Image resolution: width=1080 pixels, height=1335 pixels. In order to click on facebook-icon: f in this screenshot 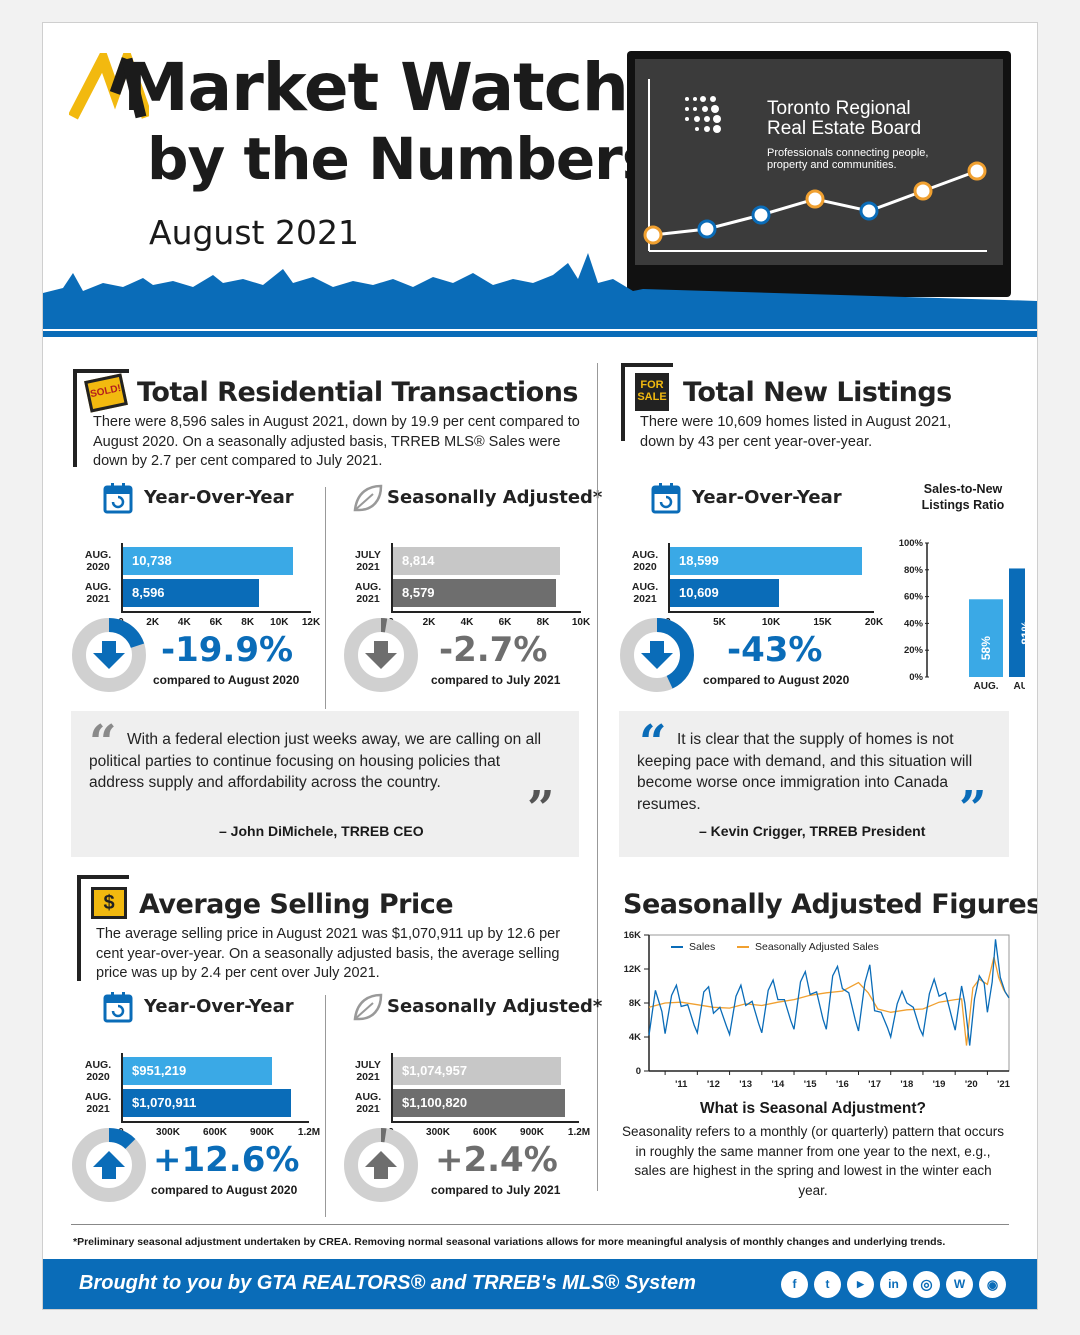, I will do `click(794, 1284)`.